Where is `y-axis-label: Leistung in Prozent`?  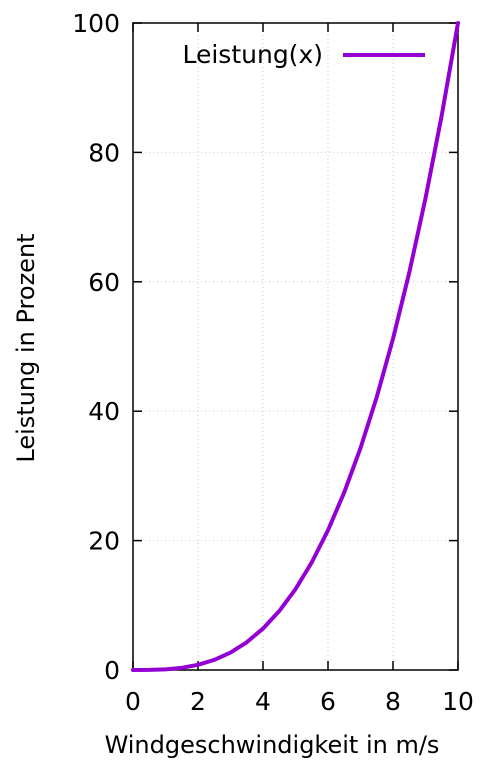
y-axis-label: Leistung in Prozent is located at coordinates (26, 347).